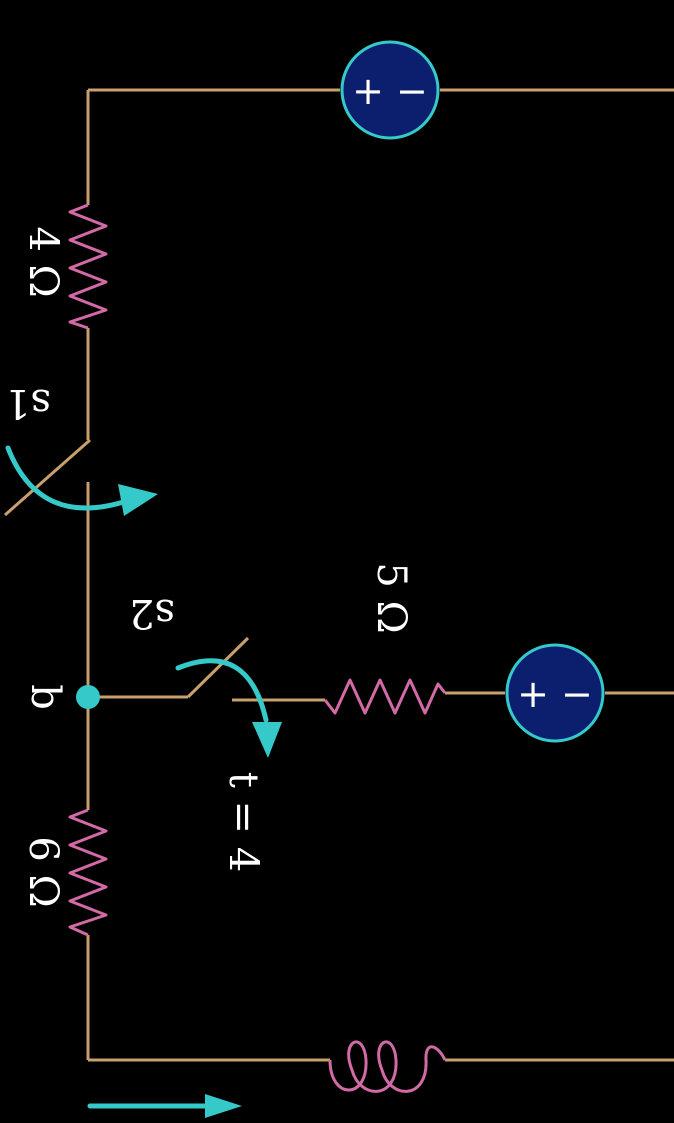 The width and height of the screenshot is (674, 1123). I want to click on voltage-source-top: + −, so click(390, 90).